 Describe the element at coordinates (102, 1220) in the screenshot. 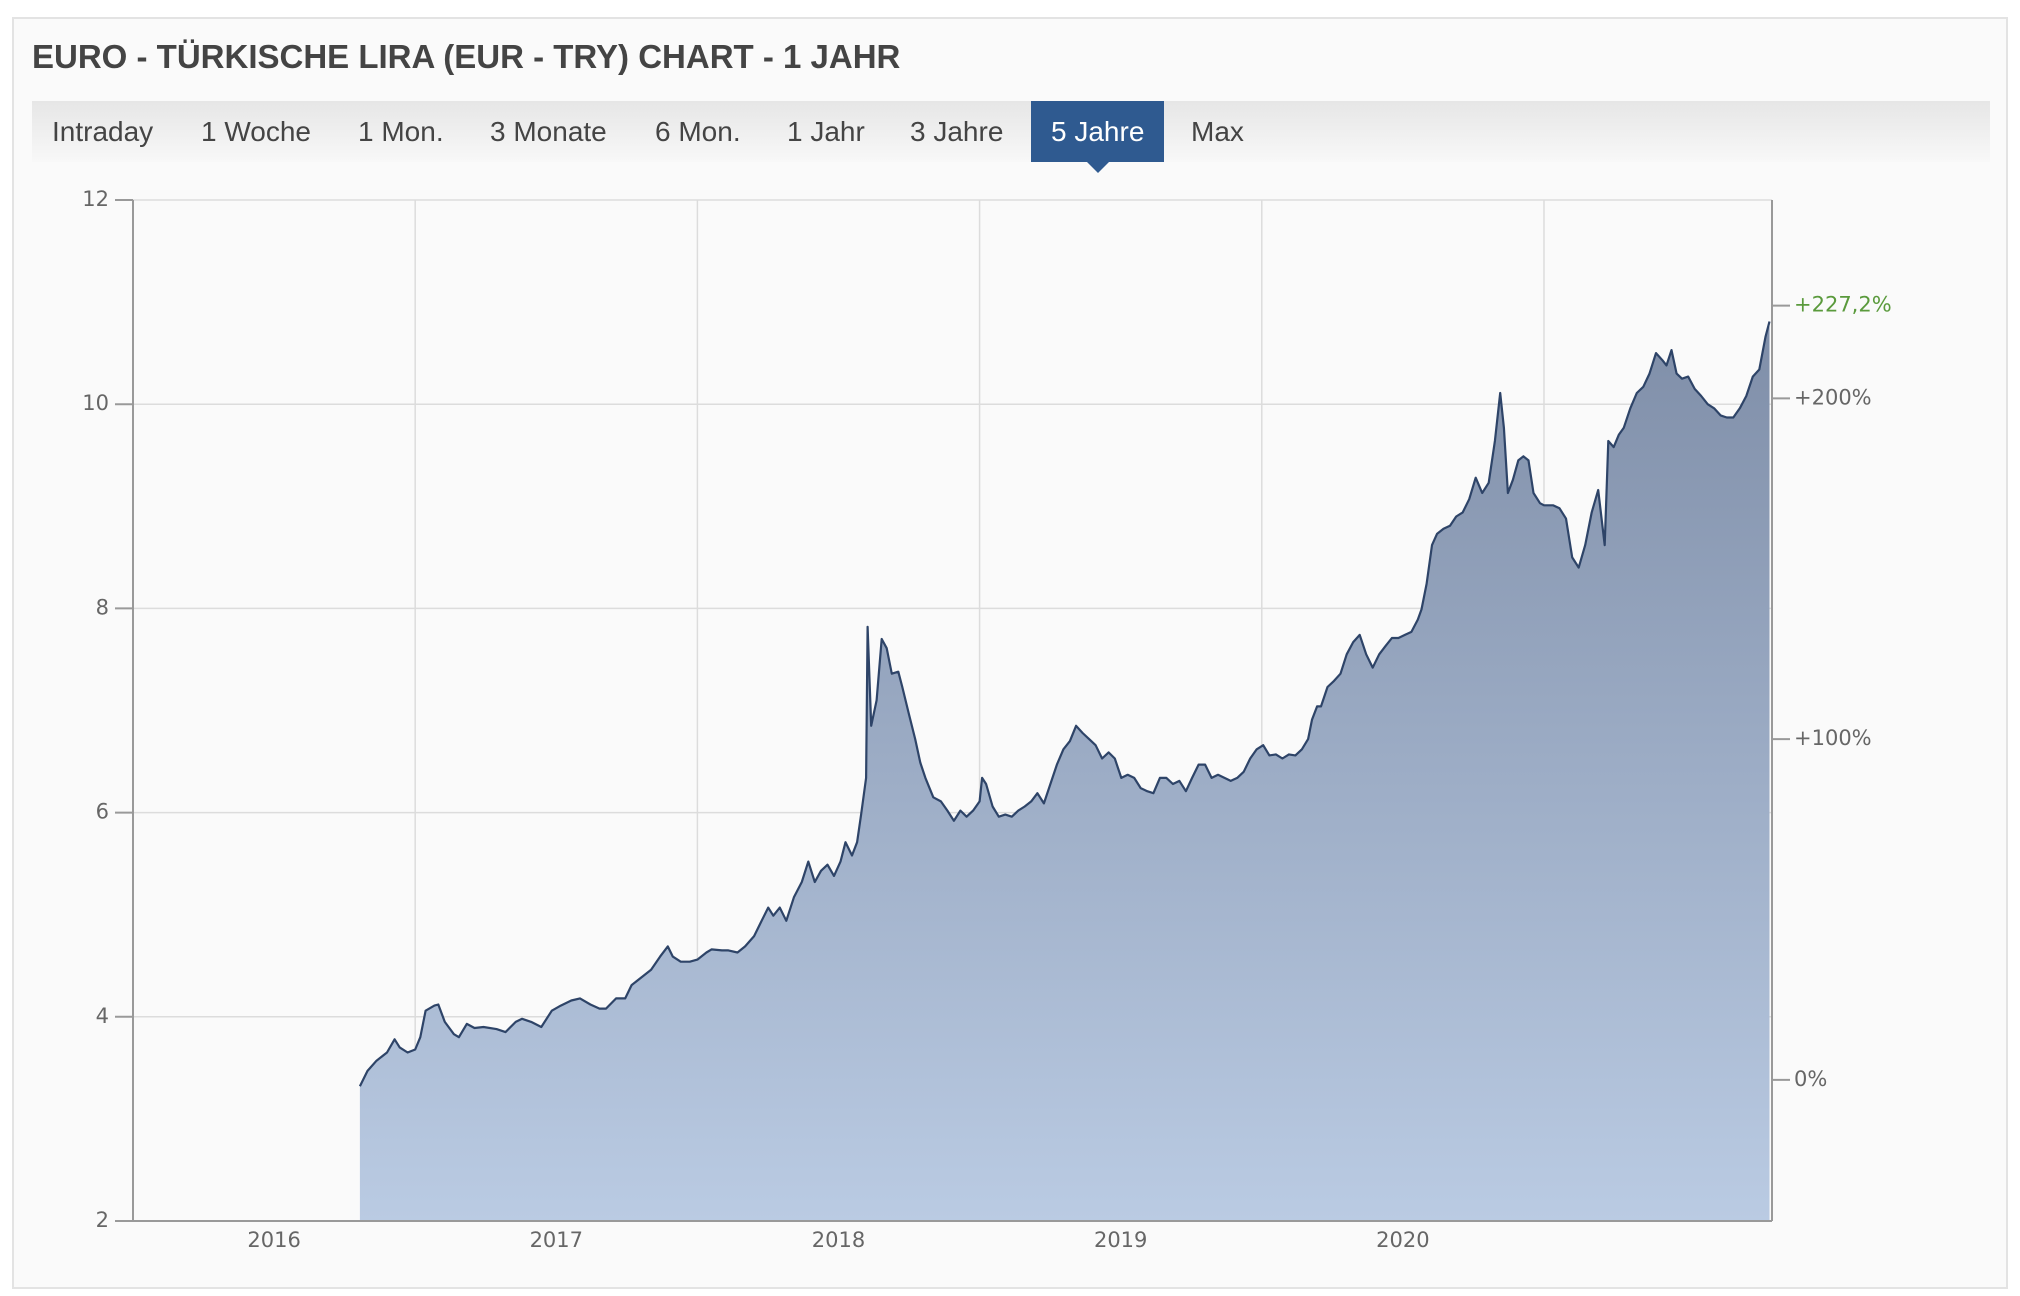

I see `y-tick-label: 2` at that location.